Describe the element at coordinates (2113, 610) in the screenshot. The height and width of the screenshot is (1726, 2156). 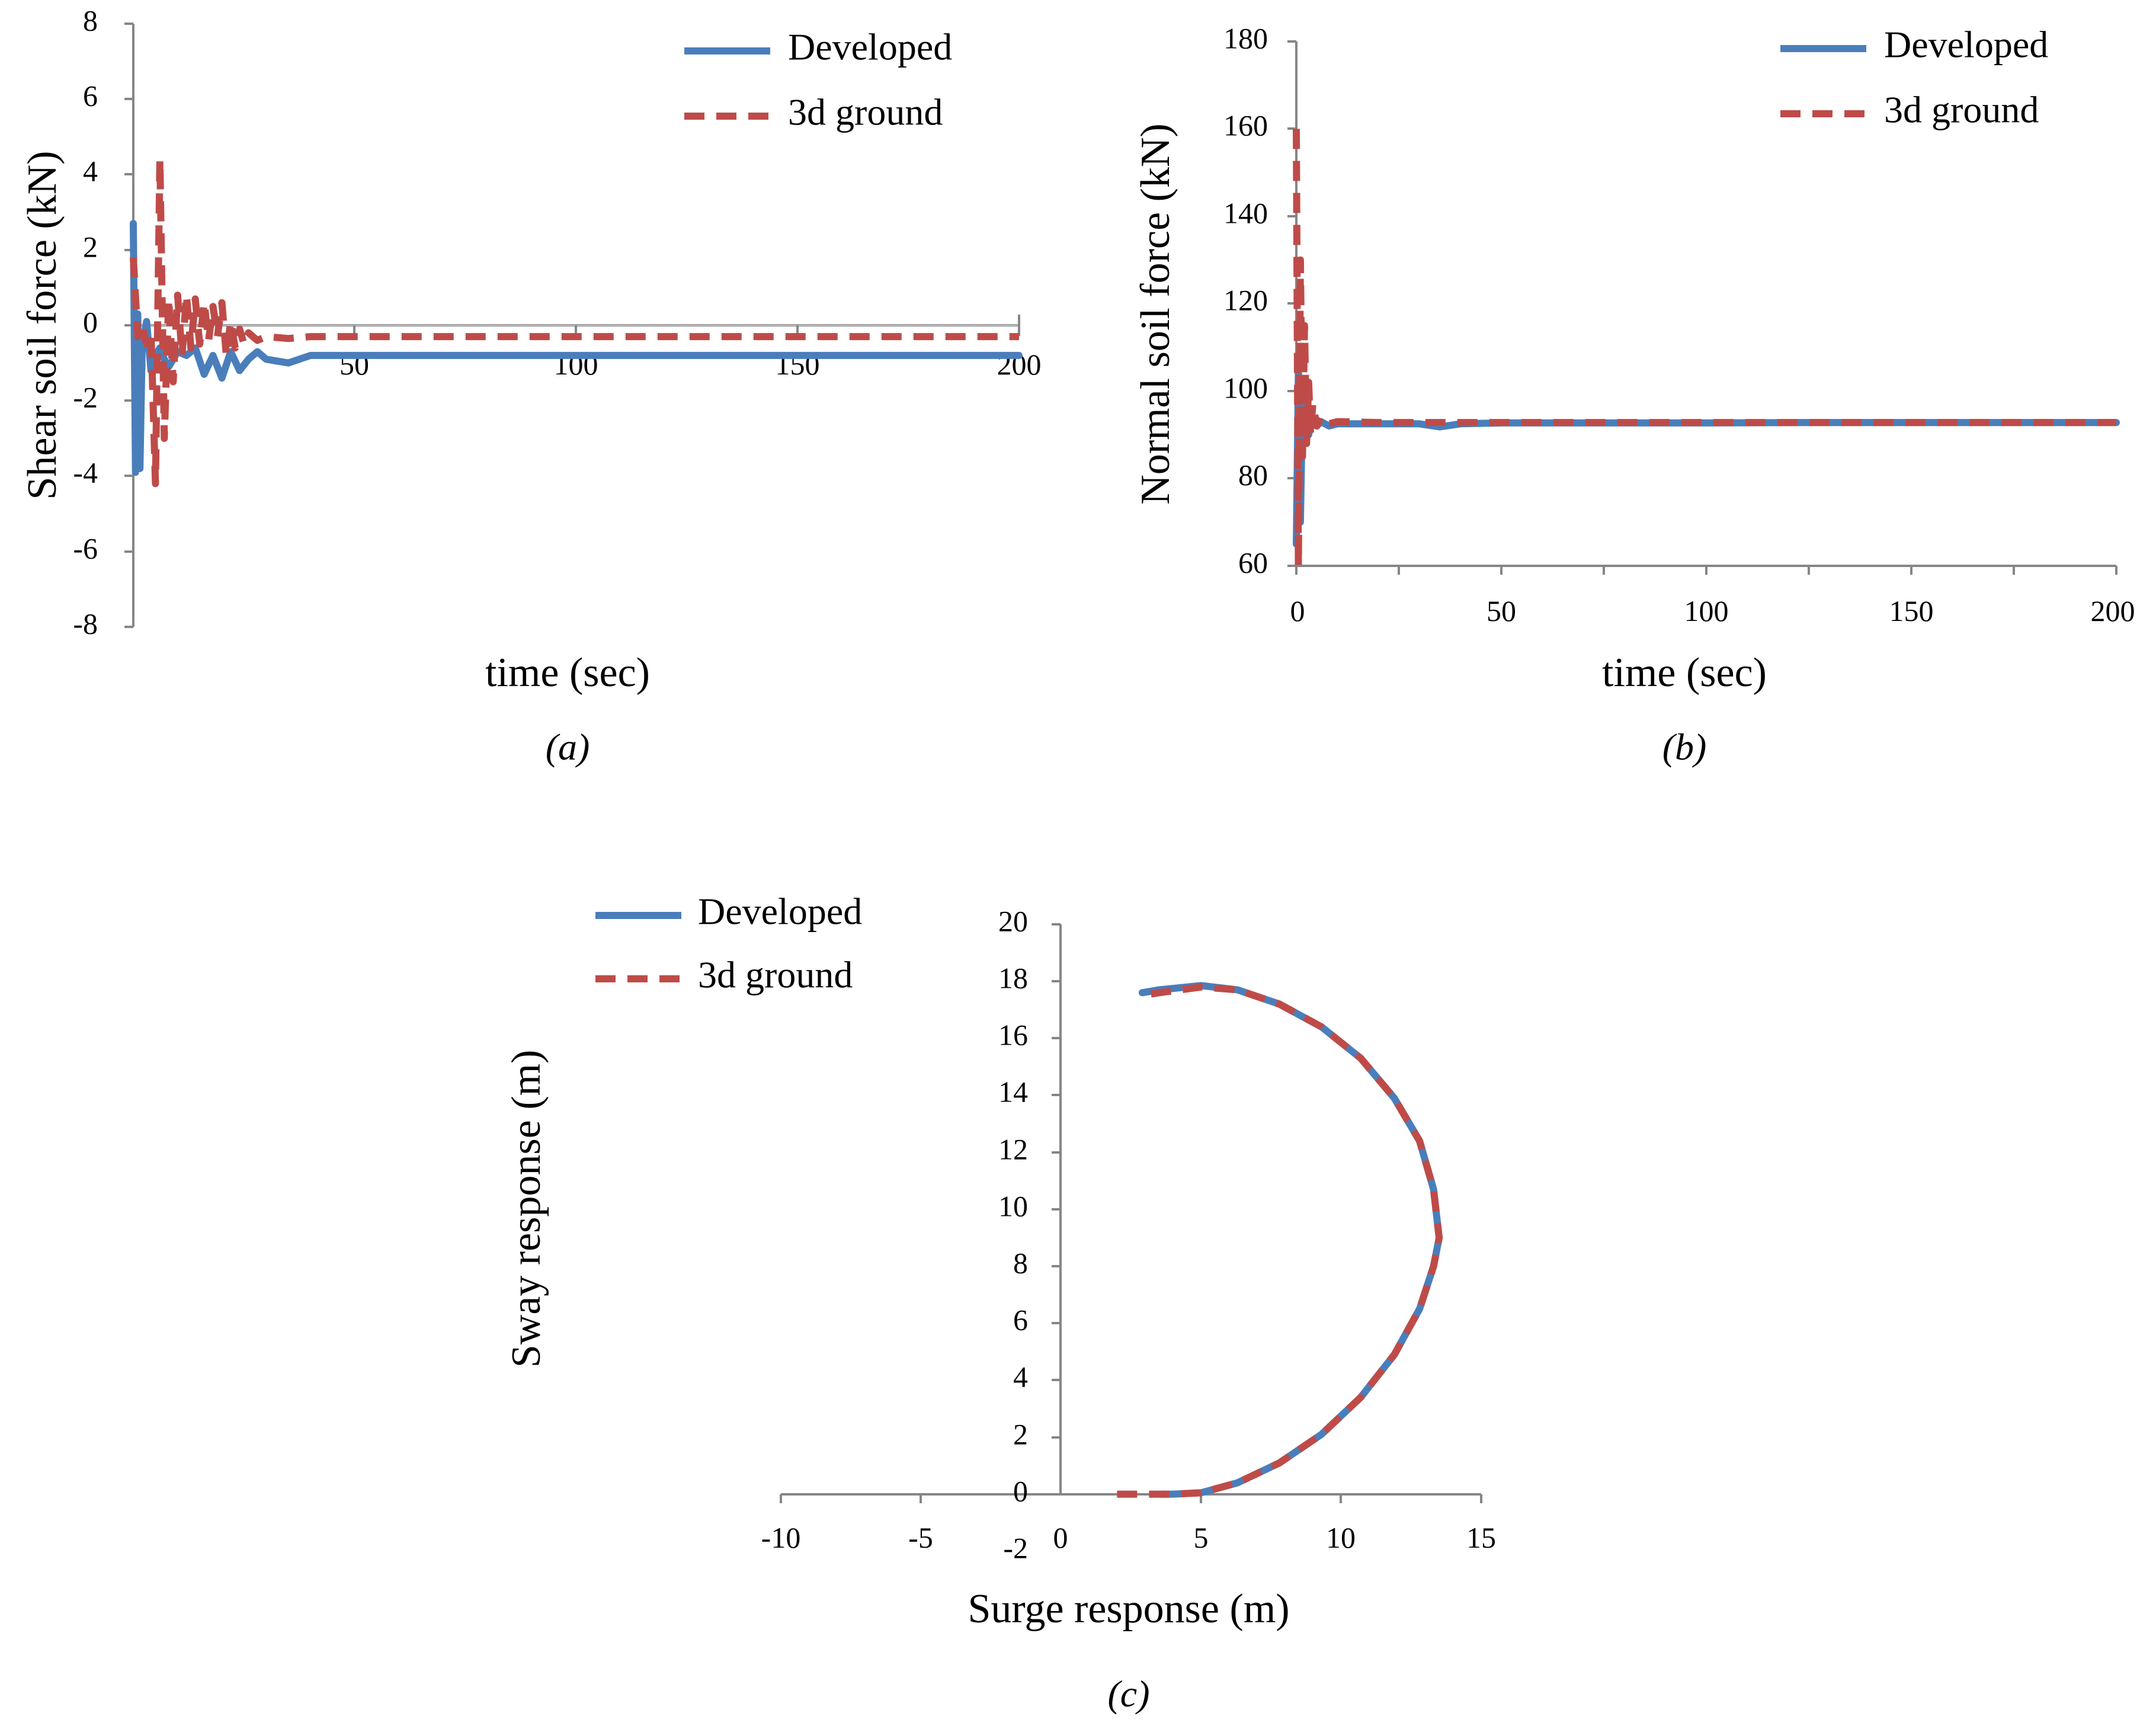
I see `chart-b-x-tick-label: 200` at that location.